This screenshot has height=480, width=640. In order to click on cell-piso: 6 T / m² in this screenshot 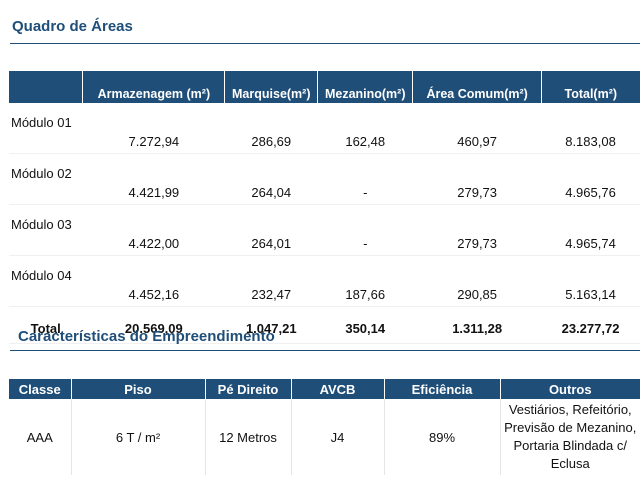, I will do `click(138, 437)`.